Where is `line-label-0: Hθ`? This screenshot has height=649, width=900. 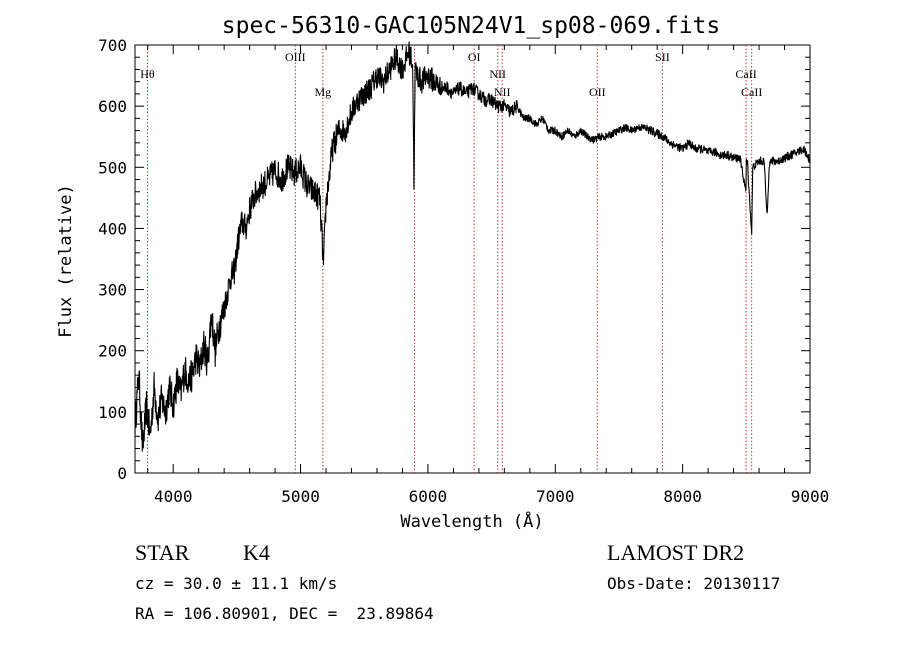
line-label-0: Hθ is located at coordinates (147, 74).